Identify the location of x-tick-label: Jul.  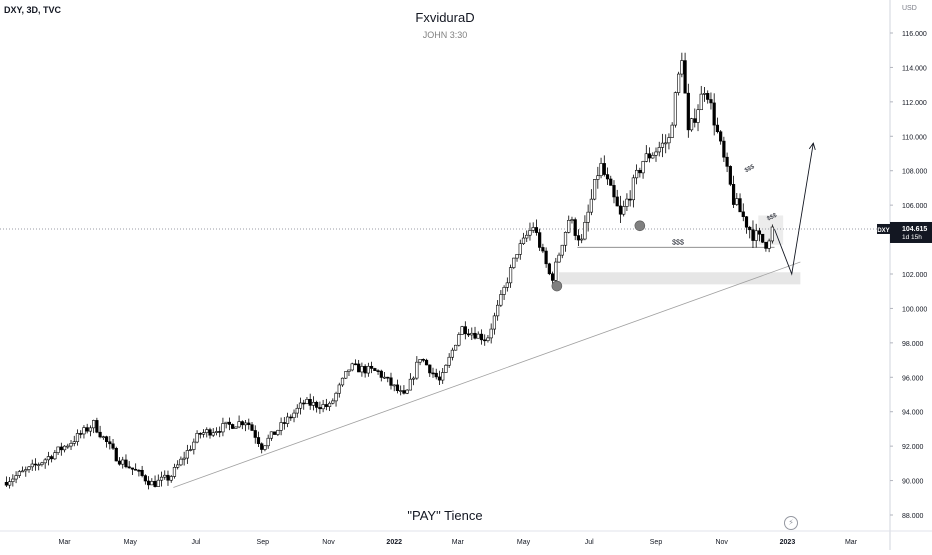
(589, 542).